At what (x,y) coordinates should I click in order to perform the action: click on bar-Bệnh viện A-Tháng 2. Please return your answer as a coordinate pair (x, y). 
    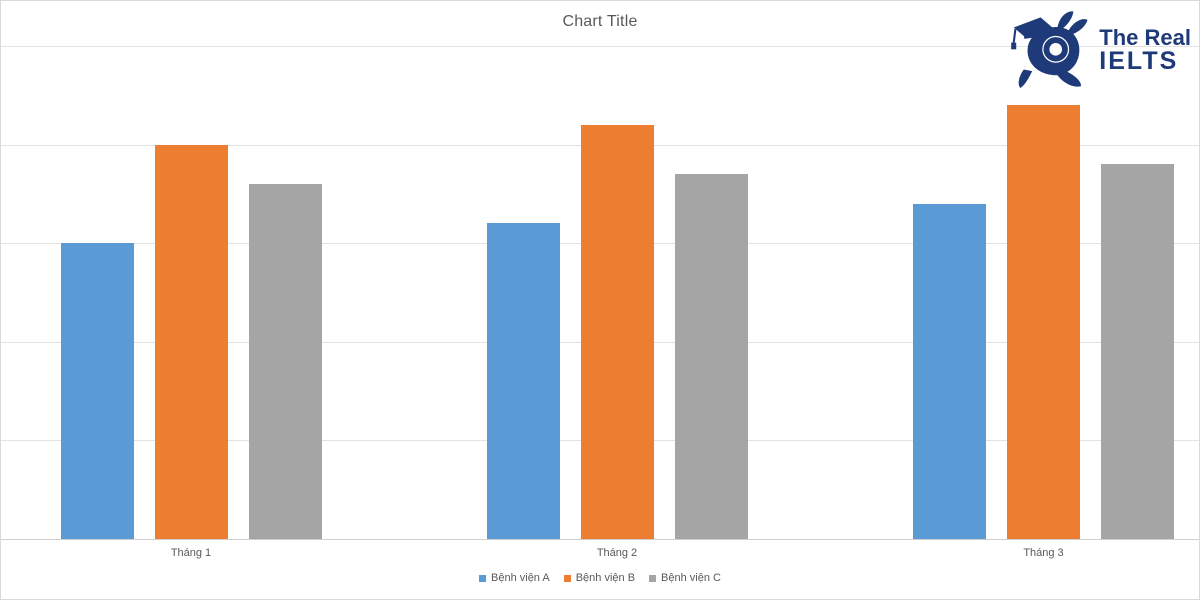
    Looking at the image, I should click on (523, 381).